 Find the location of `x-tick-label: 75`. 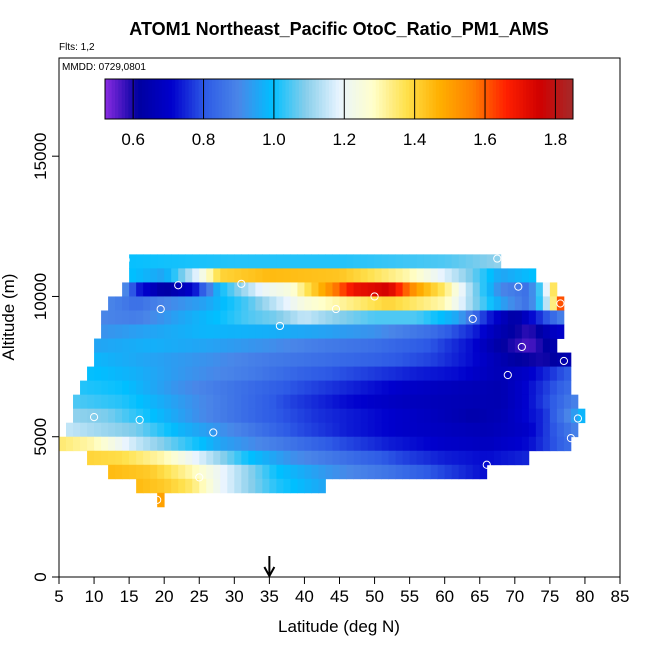

x-tick-label: 75 is located at coordinates (549, 596).